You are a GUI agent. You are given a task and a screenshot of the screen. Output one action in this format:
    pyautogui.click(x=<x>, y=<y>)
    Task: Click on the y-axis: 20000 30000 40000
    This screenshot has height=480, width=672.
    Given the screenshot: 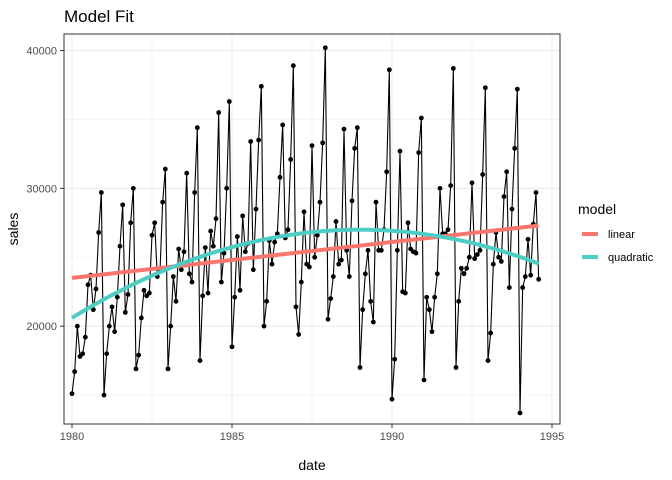 What is the action you would take?
    pyautogui.click(x=45, y=189)
    